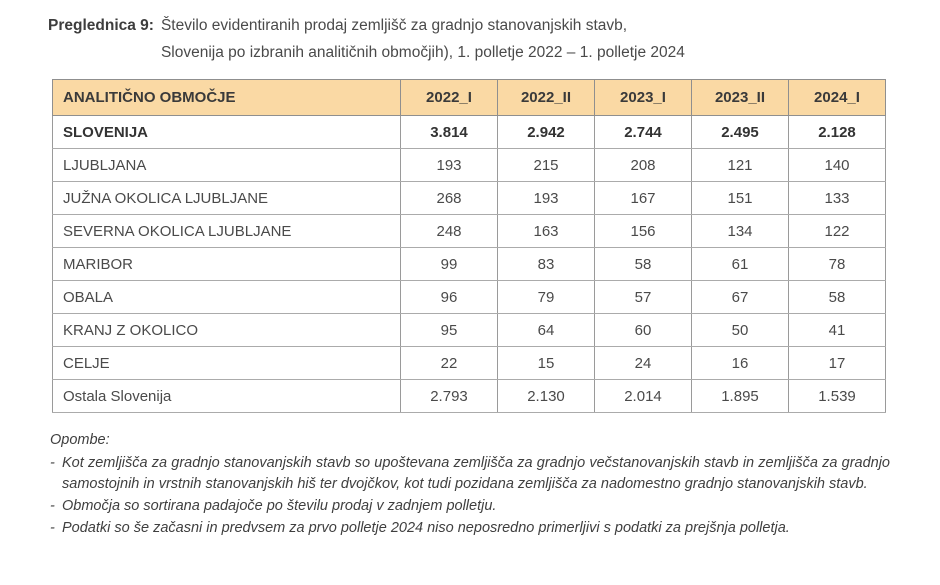 This screenshot has width=940, height=585. Describe the element at coordinates (643, 363) in the screenshot. I see `value-cell: 24` at that location.